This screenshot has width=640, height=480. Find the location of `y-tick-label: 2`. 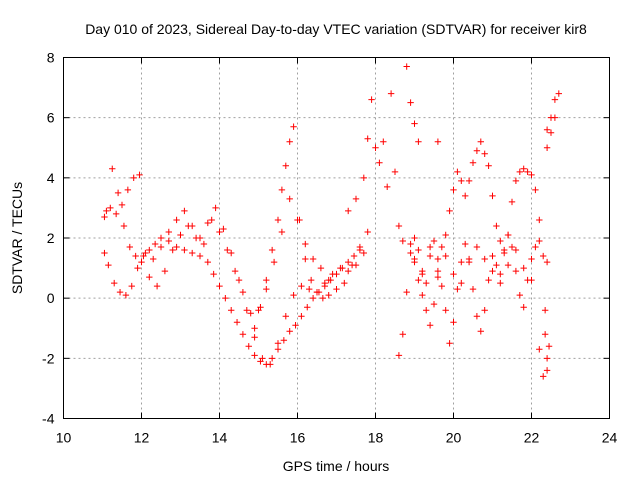

y-tick-label: 2 is located at coordinates (51, 238).